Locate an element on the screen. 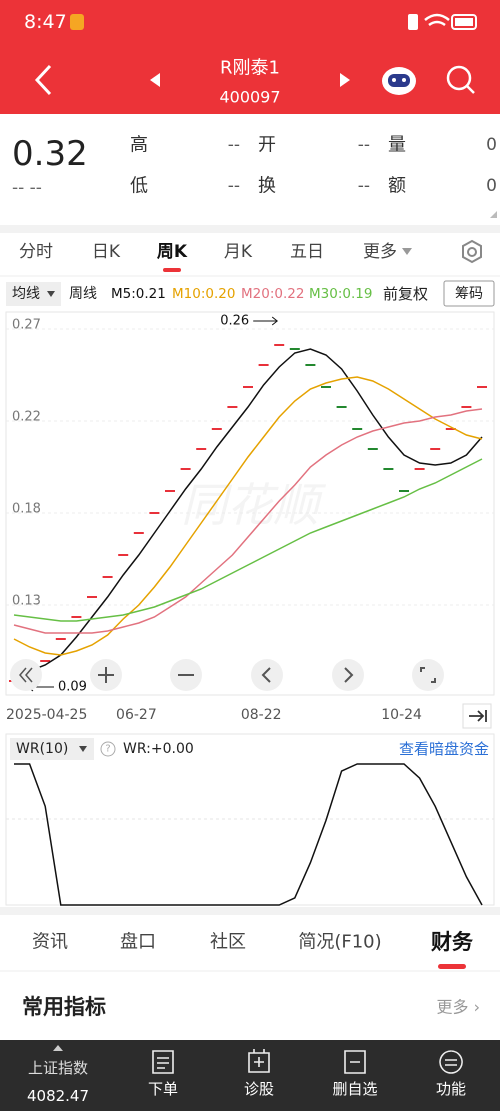  nav-item: 下单 is located at coordinates (163, 1089).